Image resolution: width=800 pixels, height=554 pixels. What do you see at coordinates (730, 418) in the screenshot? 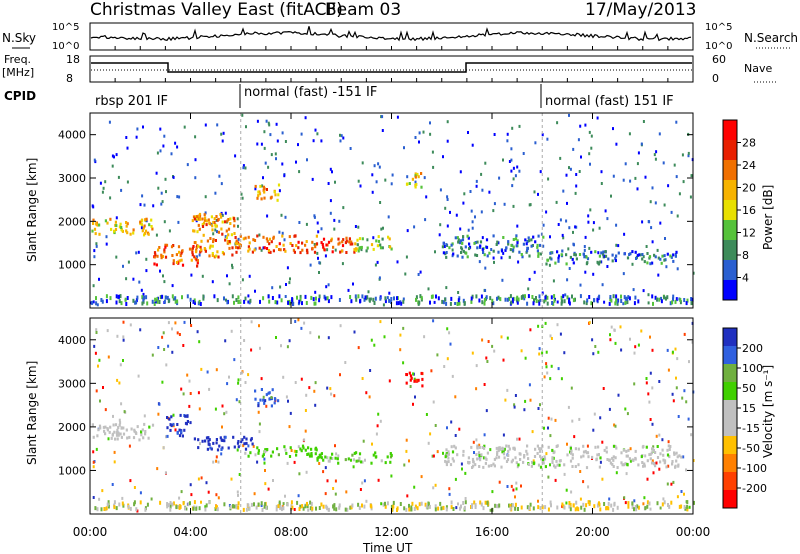
I see `colorbar-frame` at bounding box center [730, 418].